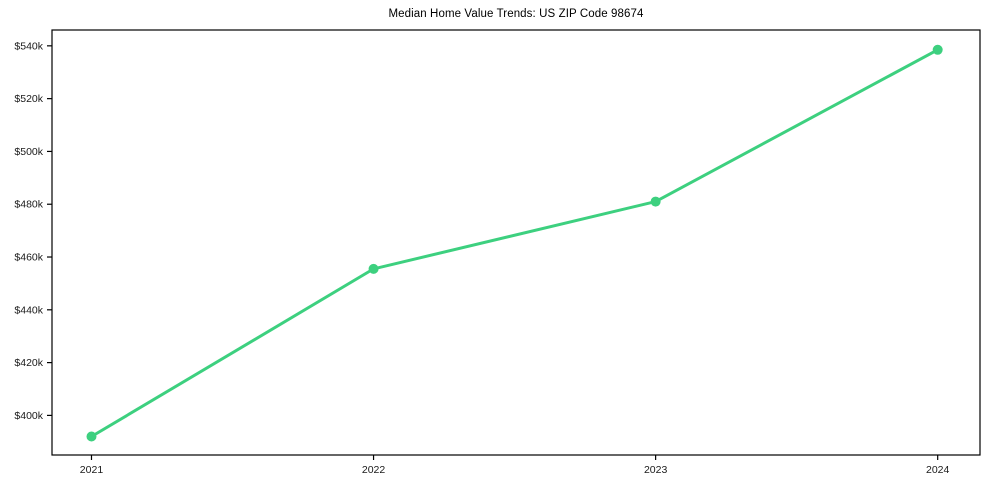 This screenshot has height=490, width=990. I want to click on y-tick-label: $500k, so click(28, 152).